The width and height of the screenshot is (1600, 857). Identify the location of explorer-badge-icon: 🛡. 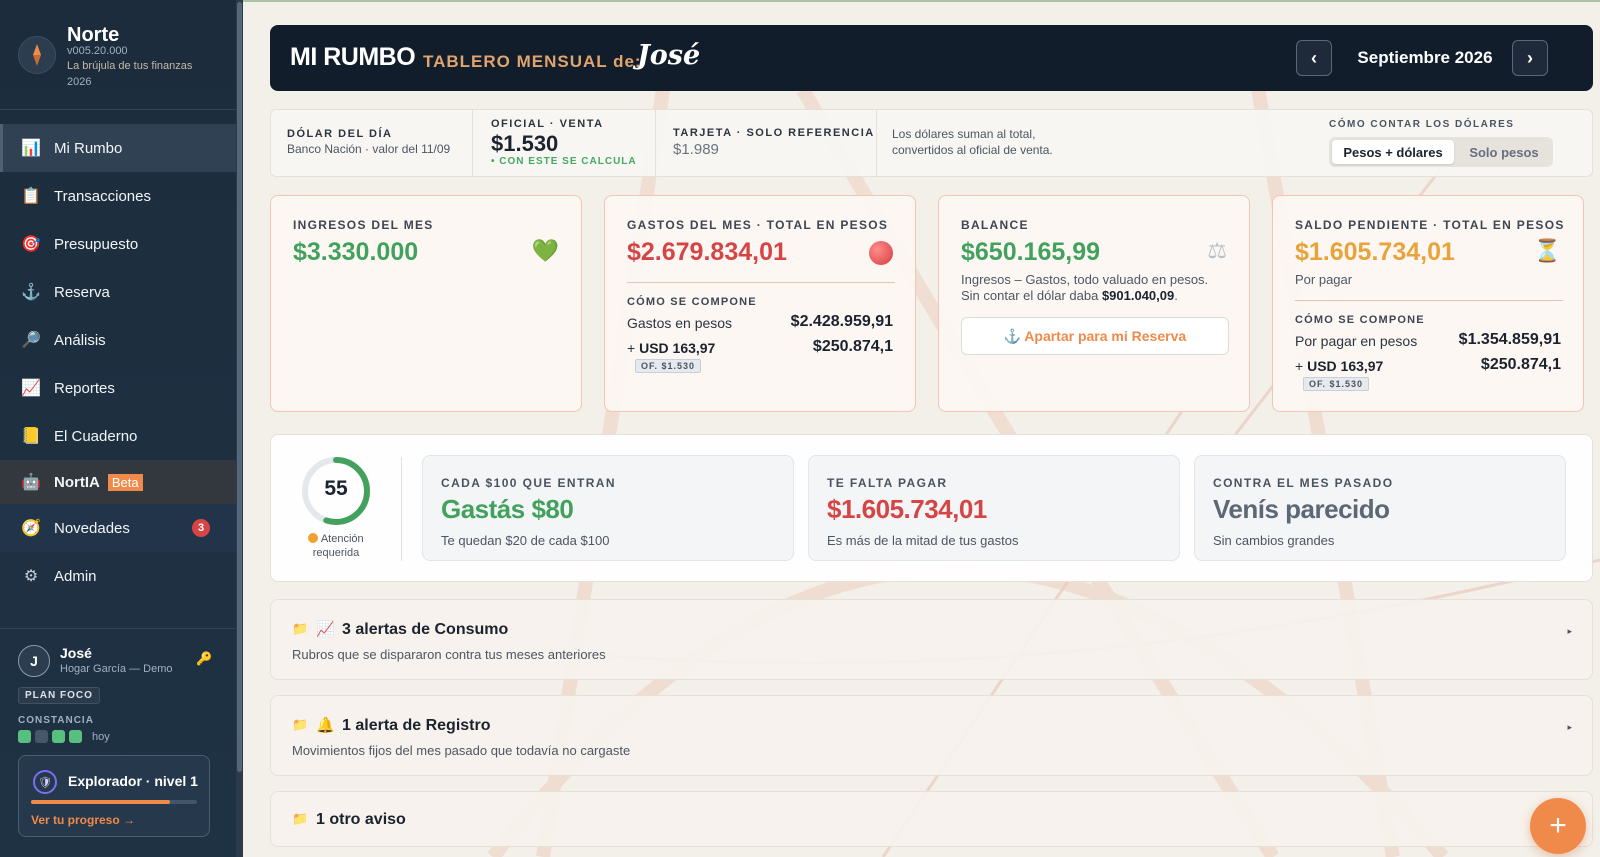
(45, 782).